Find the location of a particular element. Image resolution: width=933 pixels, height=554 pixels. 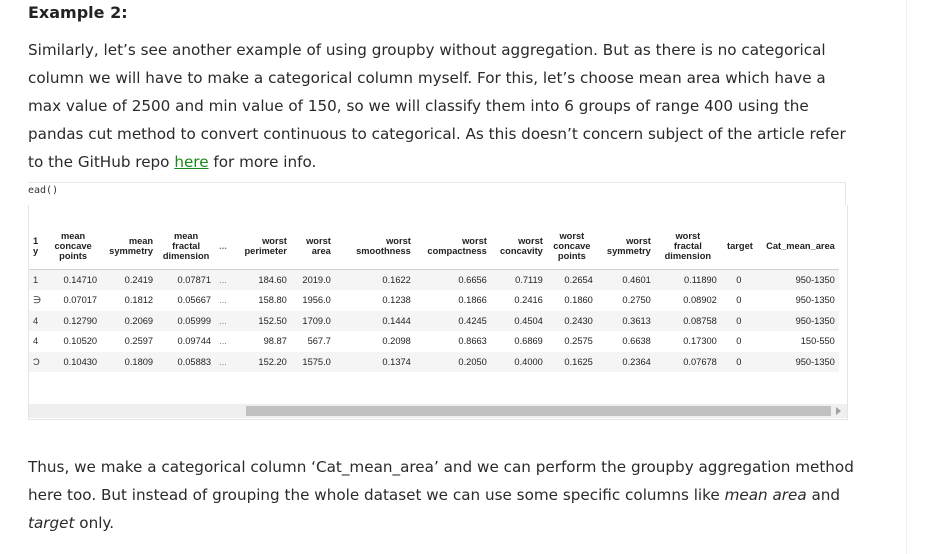

github-repo-link: here is located at coordinates (191, 162).